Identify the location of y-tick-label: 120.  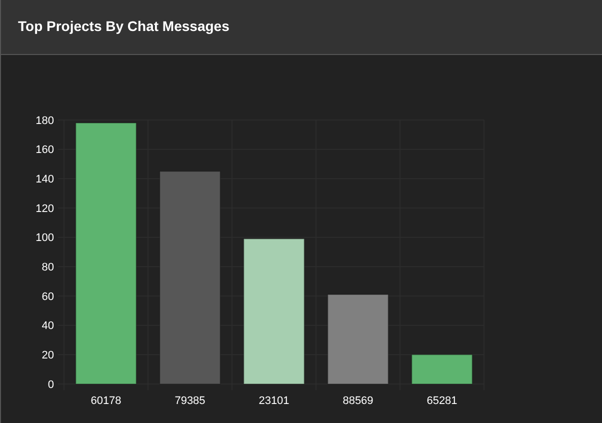
(45, 208).